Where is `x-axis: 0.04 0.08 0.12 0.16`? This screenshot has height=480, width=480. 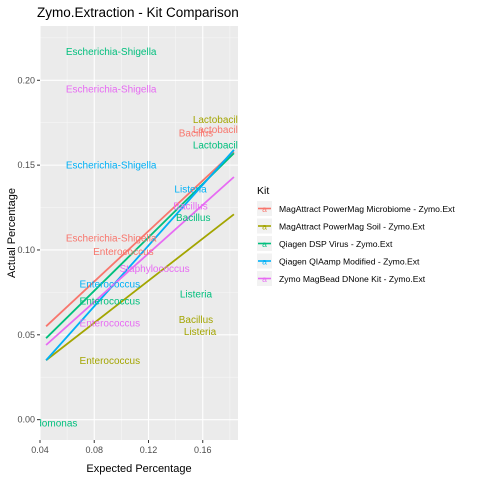
x-axis: 0.04 0.08 0.12 0.16 is located at coordinates (121, 447).